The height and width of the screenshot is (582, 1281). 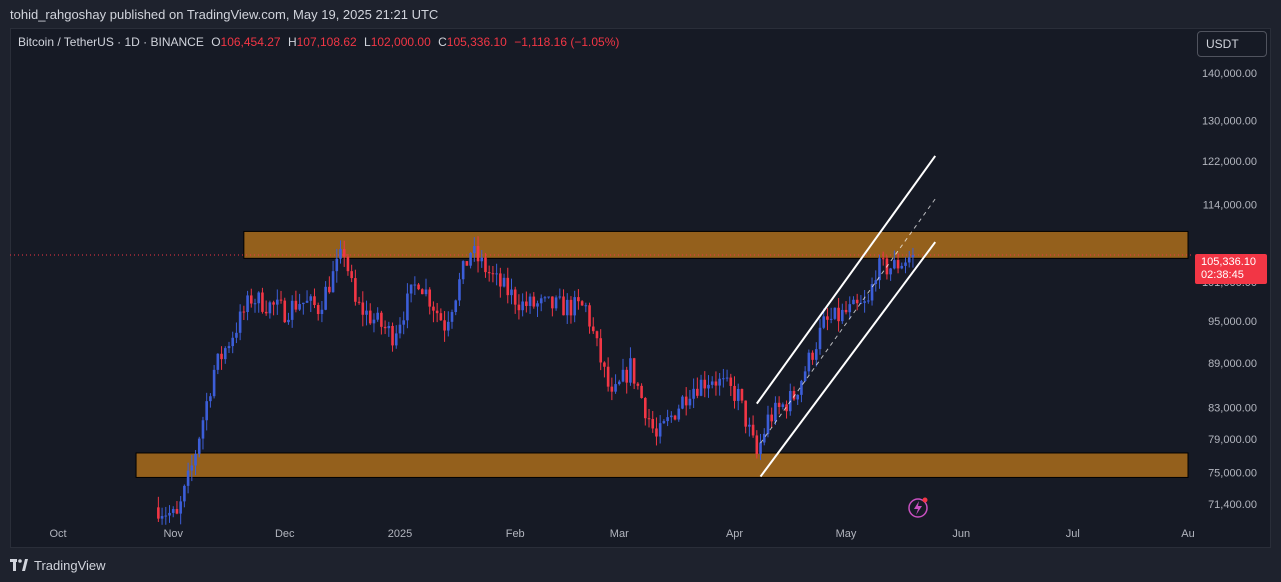 What do you see at coordinates (292, 42) in the screenshot?
I see `high-label: H` at bounding box center [292, 42].